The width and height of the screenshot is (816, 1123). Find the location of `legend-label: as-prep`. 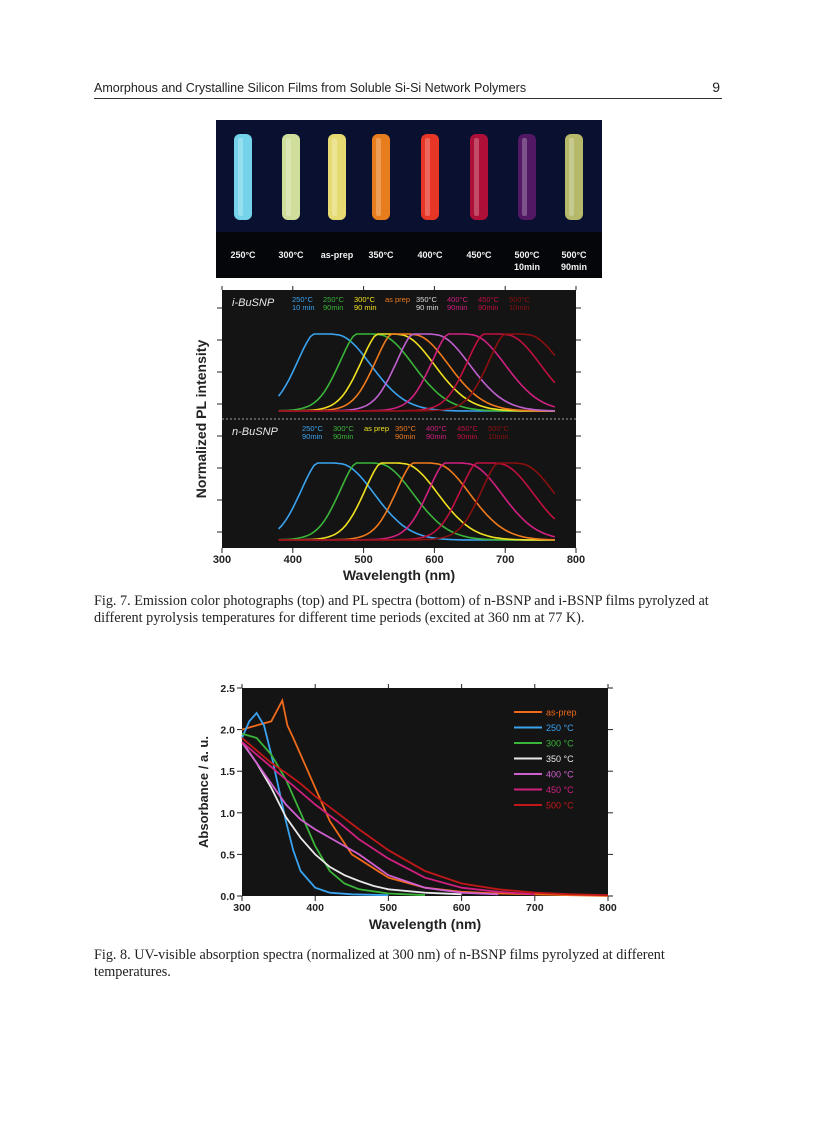

legend-label: as-prep is located at coordinates (561, 713).